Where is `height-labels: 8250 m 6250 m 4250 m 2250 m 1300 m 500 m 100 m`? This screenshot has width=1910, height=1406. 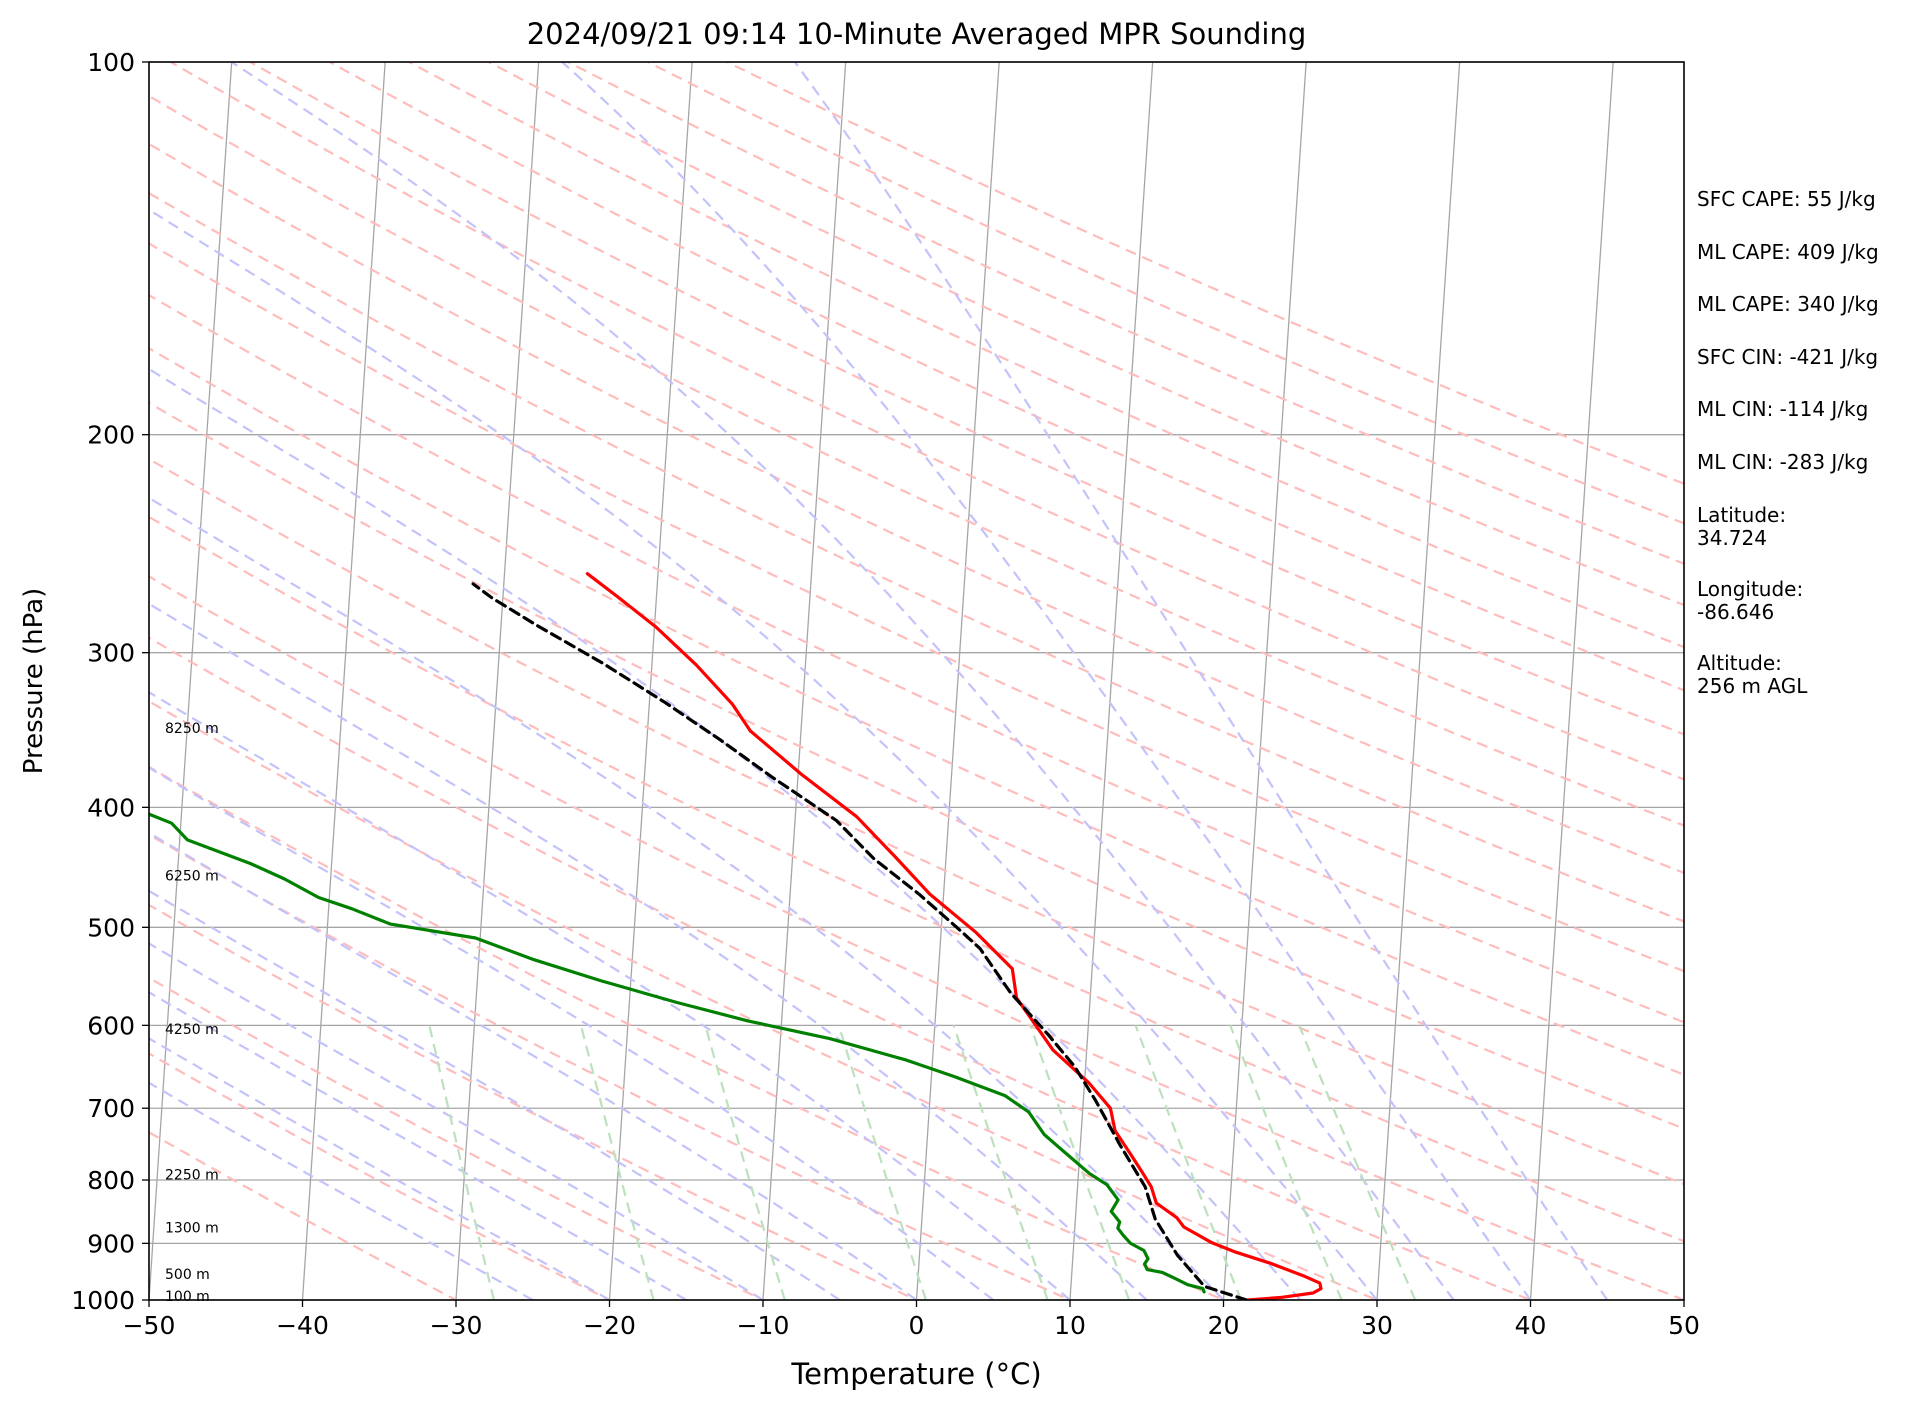 height-labels: 8250 m 6250 m 4250 m 2250 m 1300 m 500 m 100 m is located at coordinates (192, 1013).